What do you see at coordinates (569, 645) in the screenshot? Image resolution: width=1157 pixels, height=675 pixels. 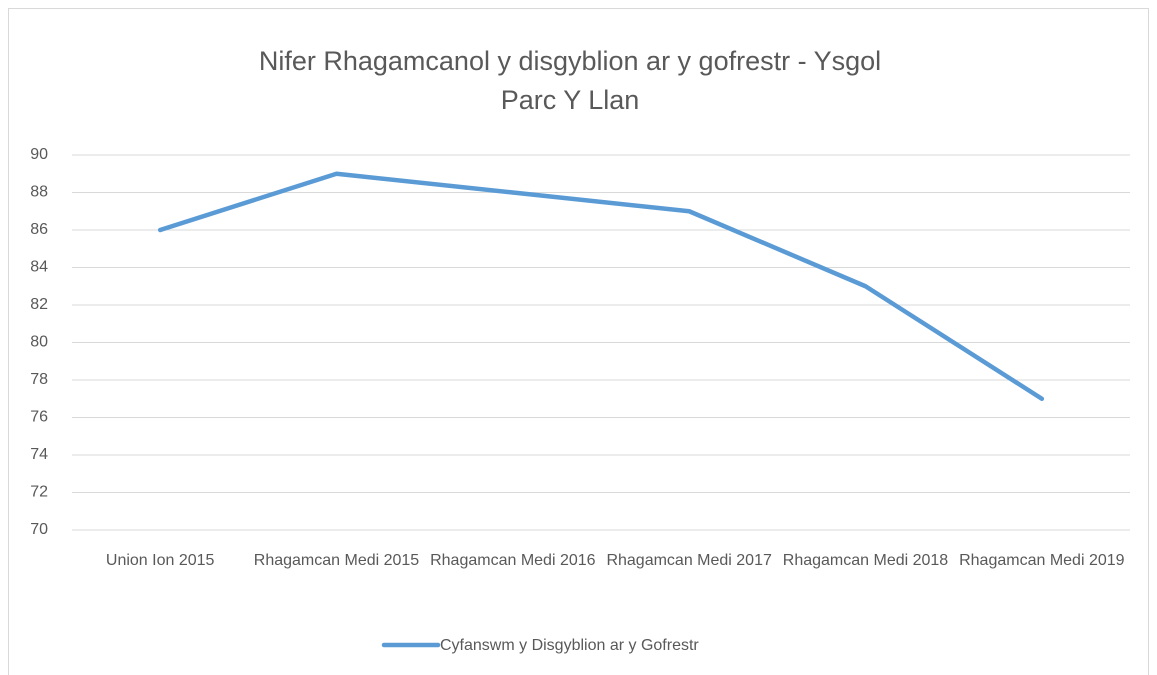 I see `legend-label: Cyfanswm y Disgyblion ar y Gofrestr` at bounding box center [569, 645].